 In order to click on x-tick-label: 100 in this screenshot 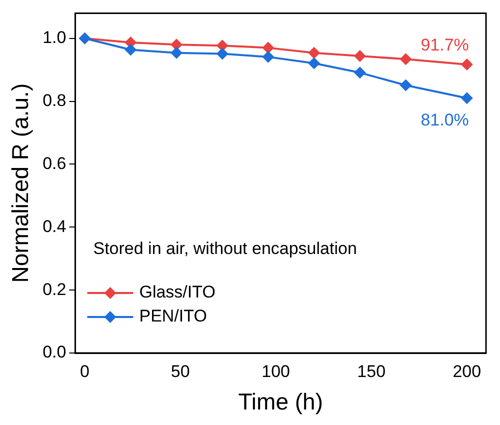, I will do `click(276, 371)`.